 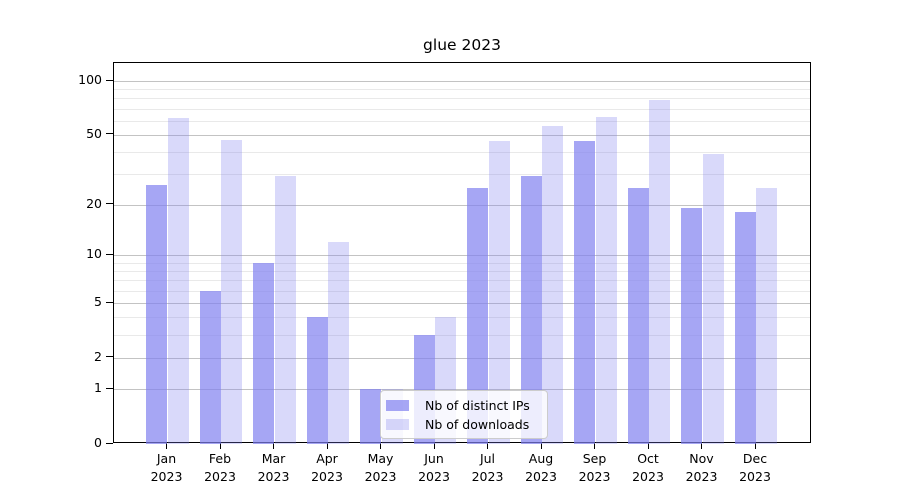 What do you see at coordinates (90, 80) in the screenshot?
I see `y-tick-label-100: 100` at bounding box center [90, 80].